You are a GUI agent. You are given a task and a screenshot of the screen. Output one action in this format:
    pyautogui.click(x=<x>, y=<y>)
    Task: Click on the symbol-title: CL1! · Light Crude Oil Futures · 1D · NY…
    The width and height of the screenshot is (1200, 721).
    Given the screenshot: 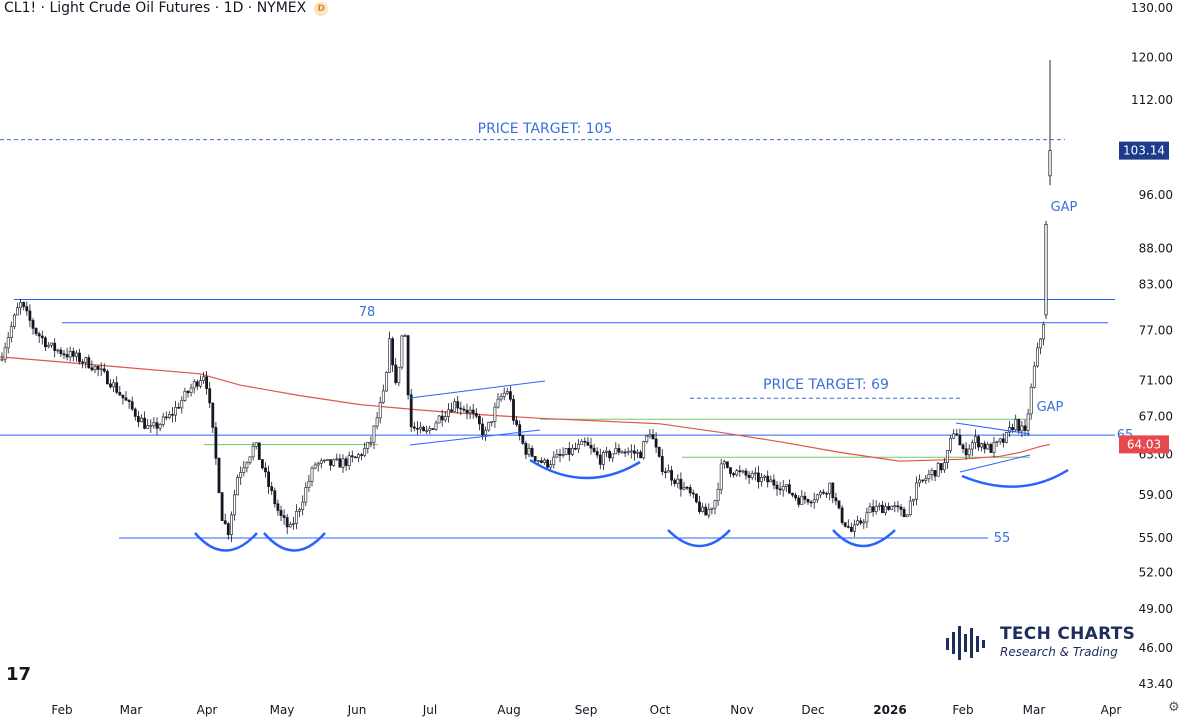 What is the action you would take?
    pyautogui.click(x=155, y=8)
    